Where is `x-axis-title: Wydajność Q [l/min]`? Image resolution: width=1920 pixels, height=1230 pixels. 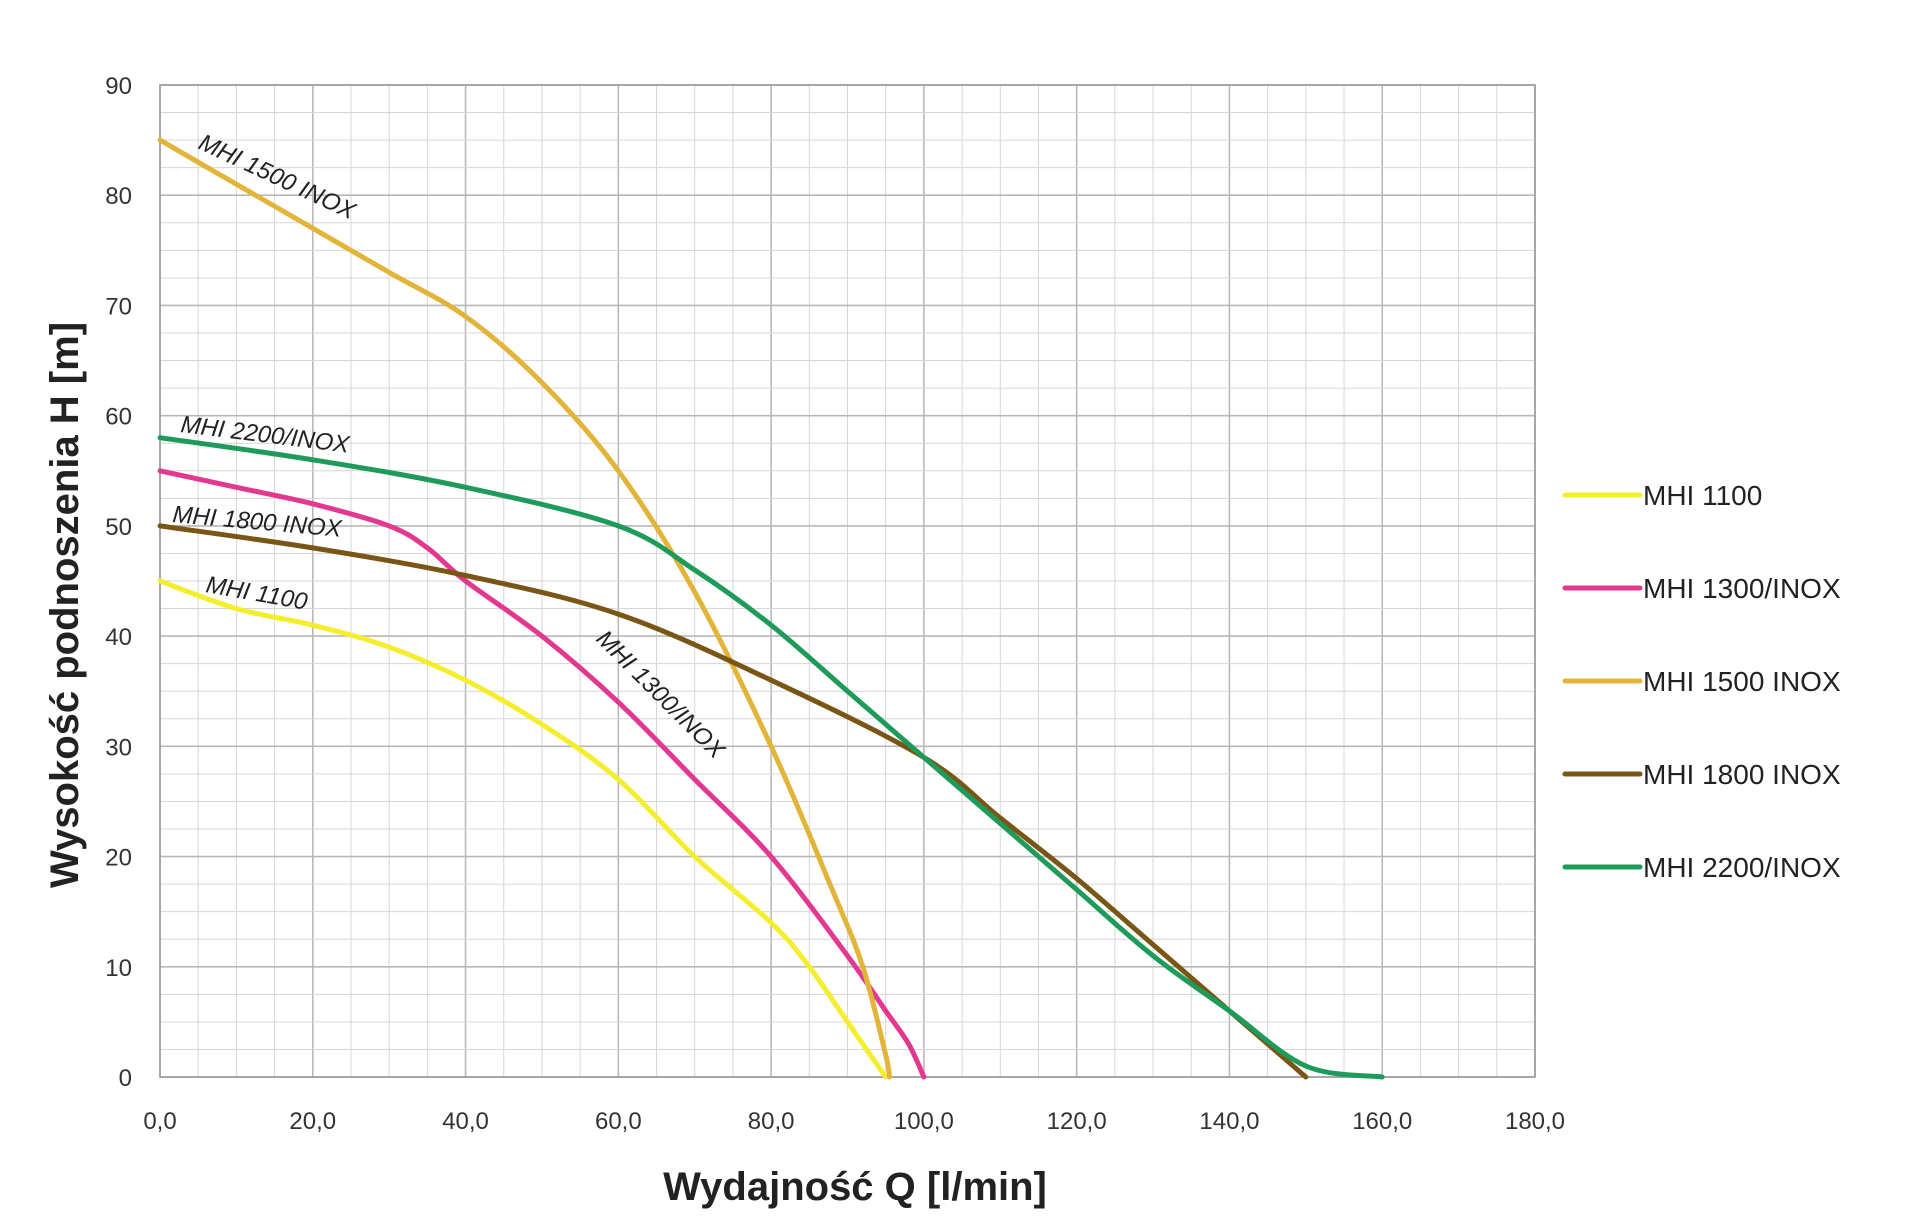 x-axis-title: Wydajność Q [l/min] is located at coordinates (855, 1187).